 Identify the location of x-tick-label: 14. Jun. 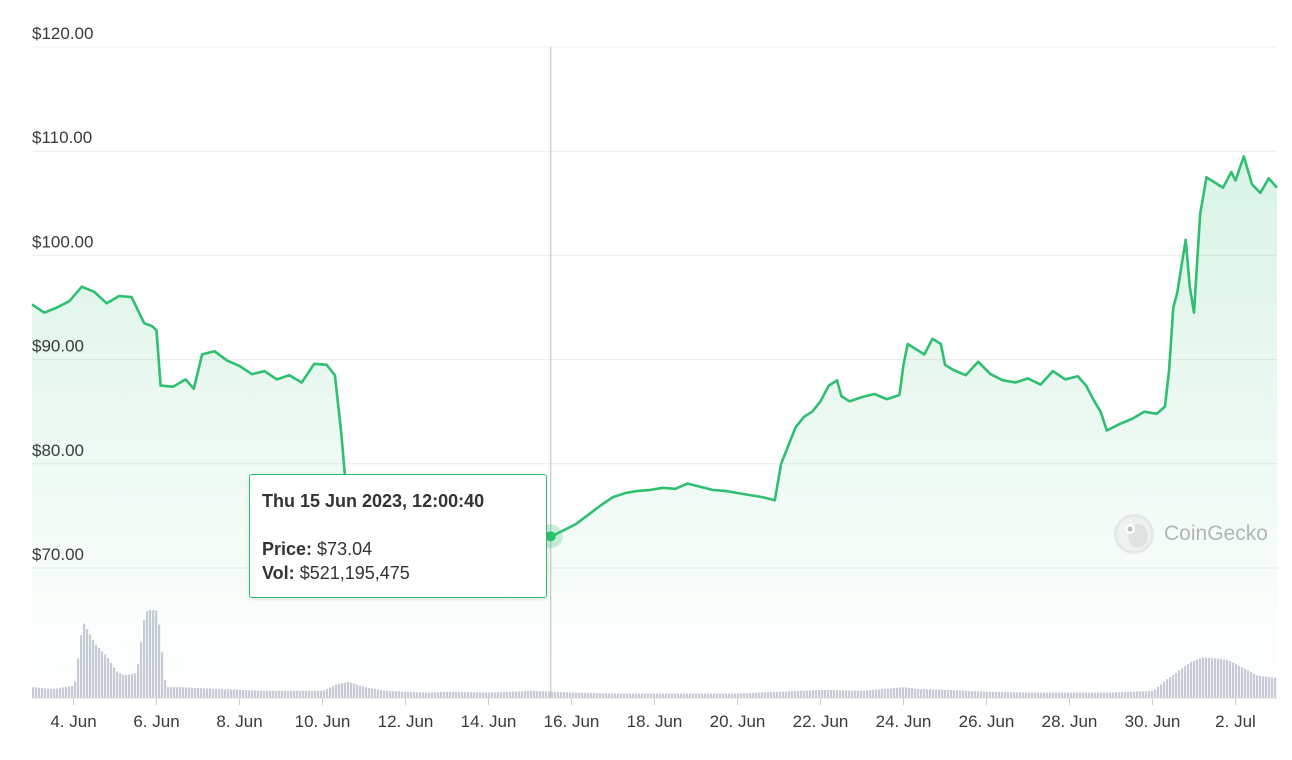
(489, 721).